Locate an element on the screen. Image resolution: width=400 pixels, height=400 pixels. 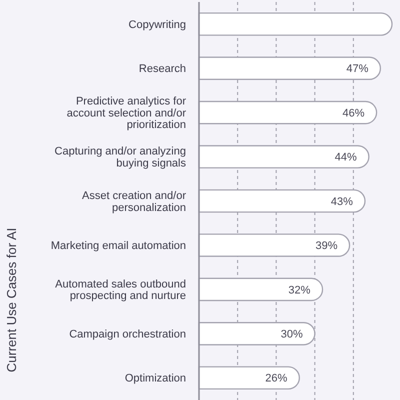
data-label: 39% is located at coordinates (326, 246).